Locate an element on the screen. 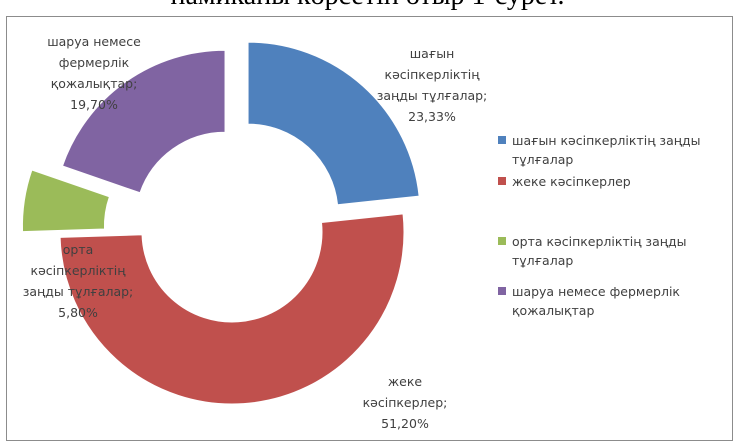 This screenshot has height=443, width=735. slice-data-label: шағын кәсіпкерліктің заңды тұлғалар; 23,33% is located at coordinates (432, 85).